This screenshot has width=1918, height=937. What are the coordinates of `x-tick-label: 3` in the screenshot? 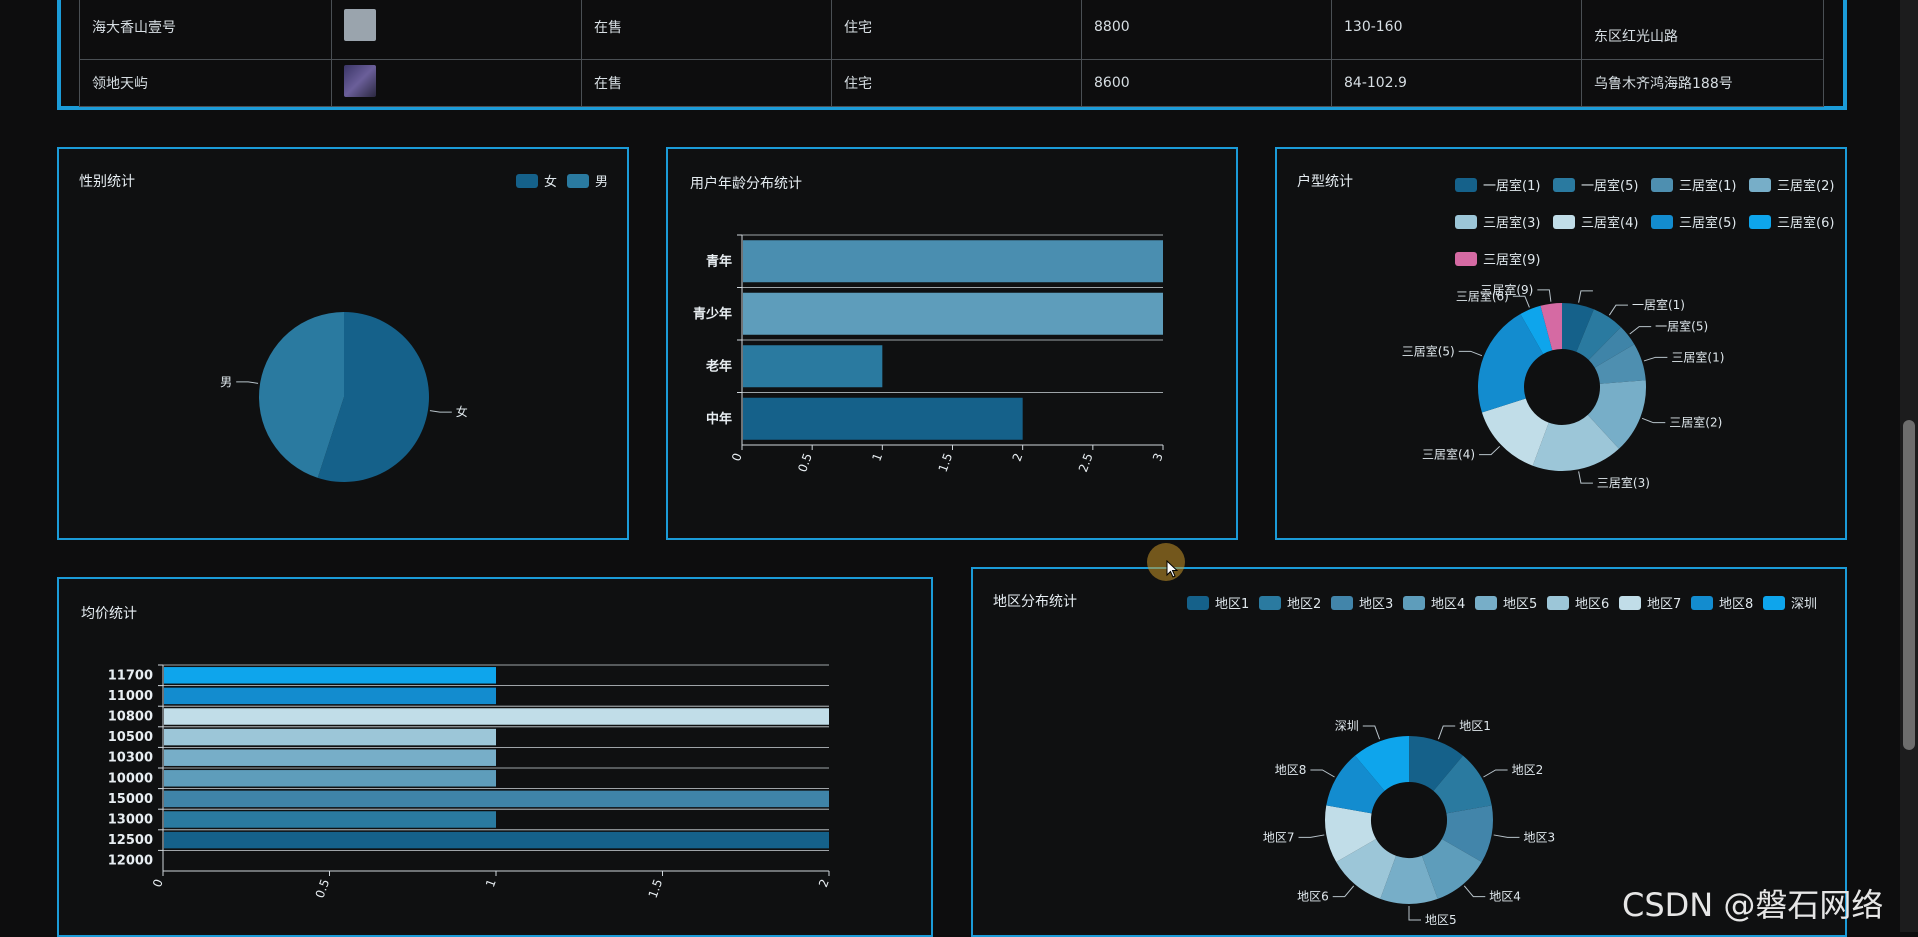 It's located at (1158, 457).